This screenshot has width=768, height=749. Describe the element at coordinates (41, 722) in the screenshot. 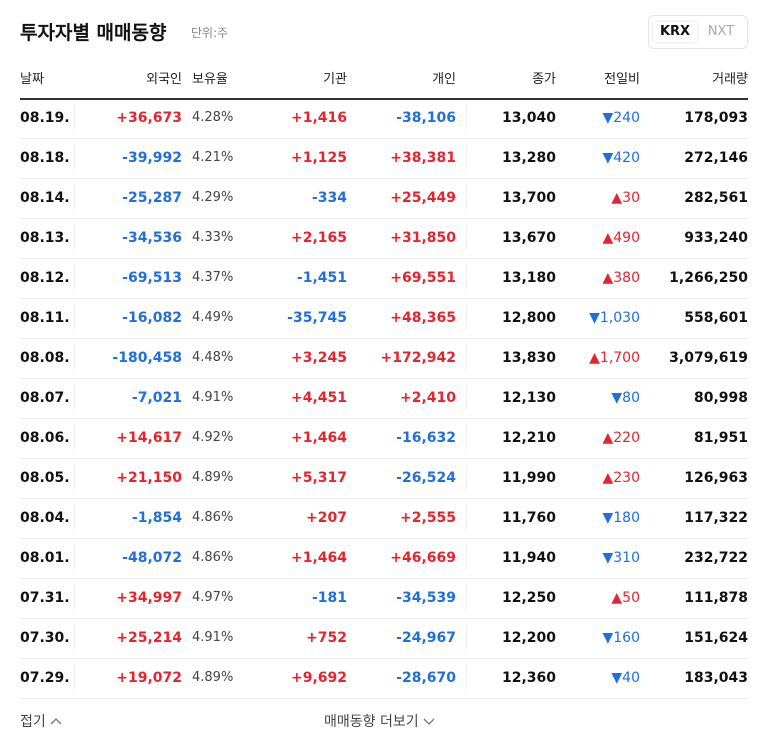

I see `collapse-button: 접기` at that location.